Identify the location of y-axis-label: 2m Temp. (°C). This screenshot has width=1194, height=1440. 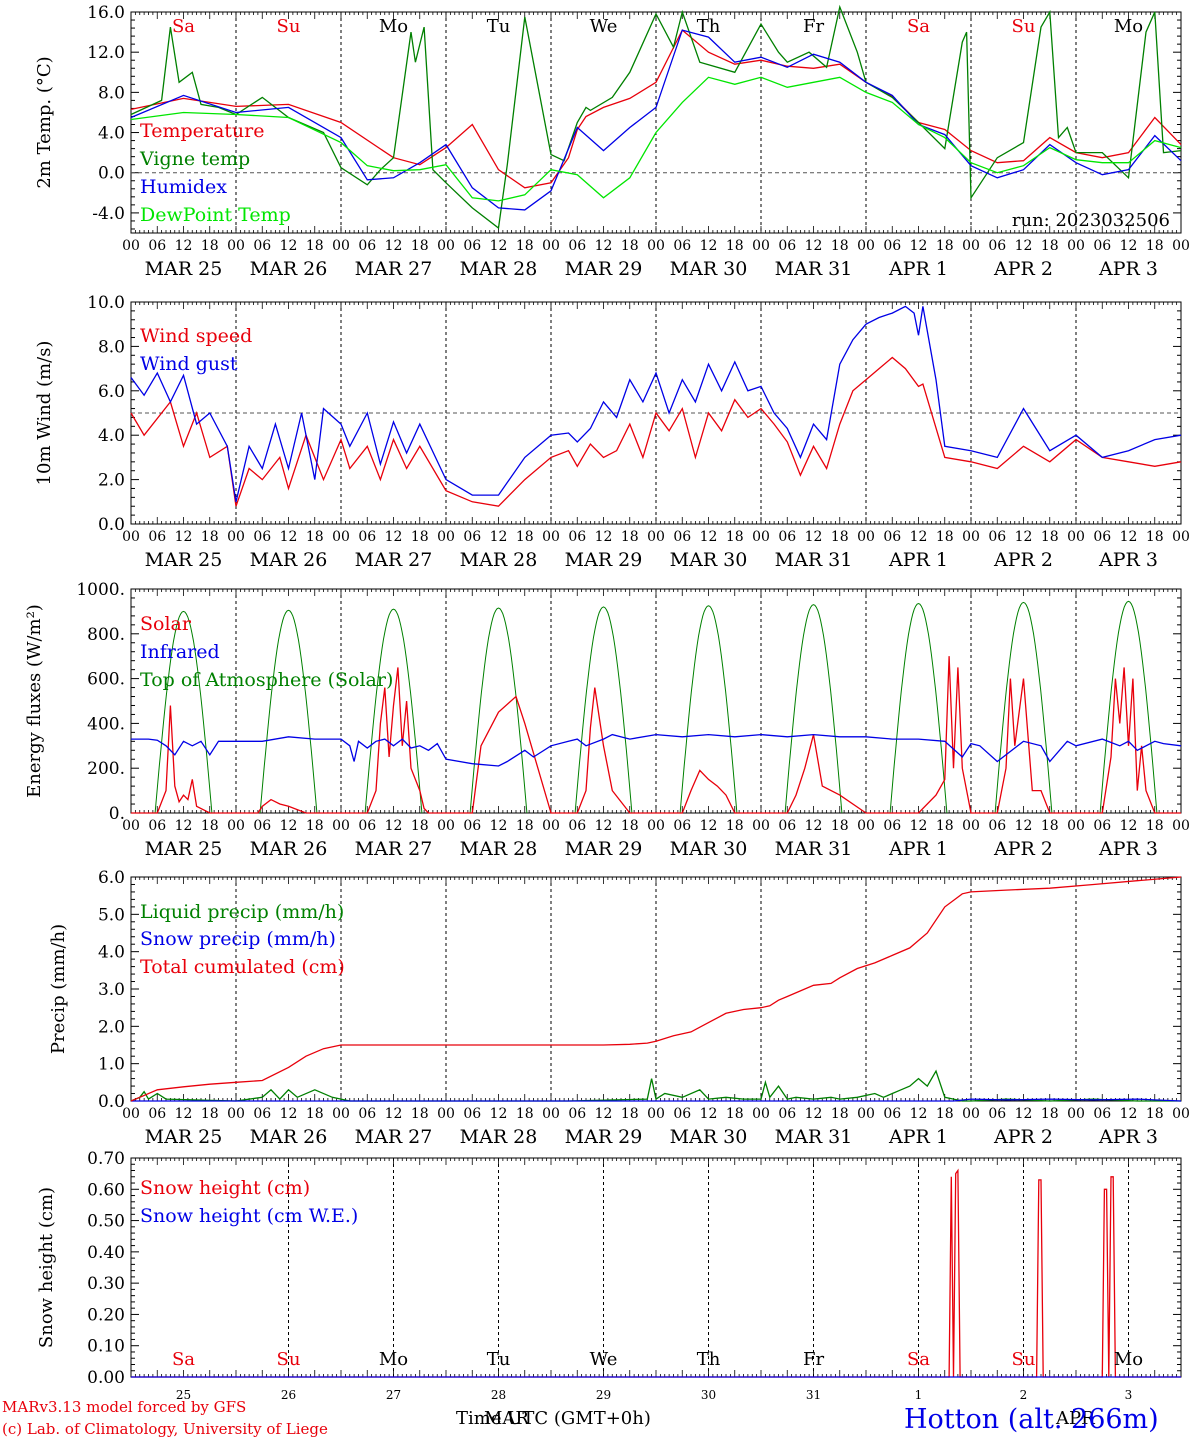
(44, 122).